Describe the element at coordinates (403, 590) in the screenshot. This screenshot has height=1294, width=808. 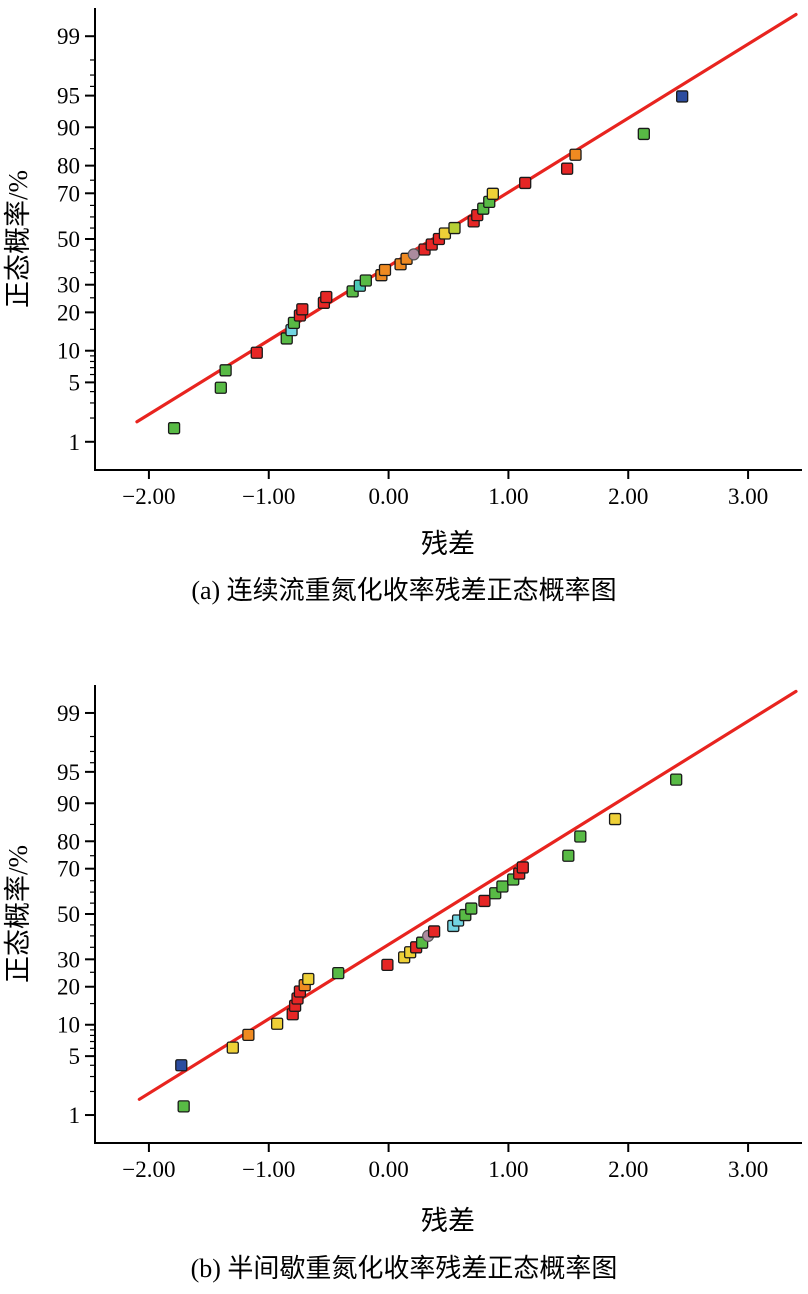
I see `chart-a-caption: (a) 连续流重氮化收率残差正态概率图` at that location.